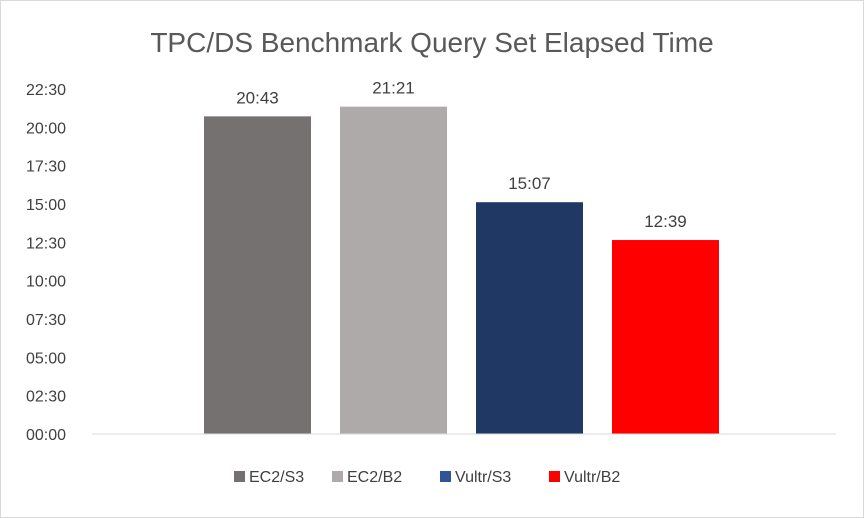 This screenshot has height=518, width=864. I want to click on legend-label: EC2/B2, so click(374, 477).